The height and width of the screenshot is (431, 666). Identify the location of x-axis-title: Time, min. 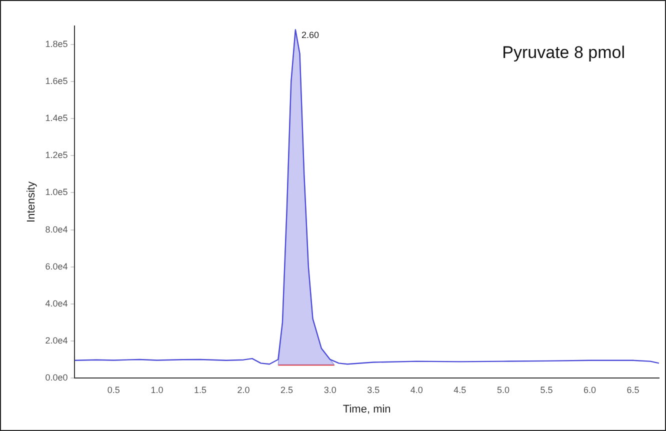
(366, 409).